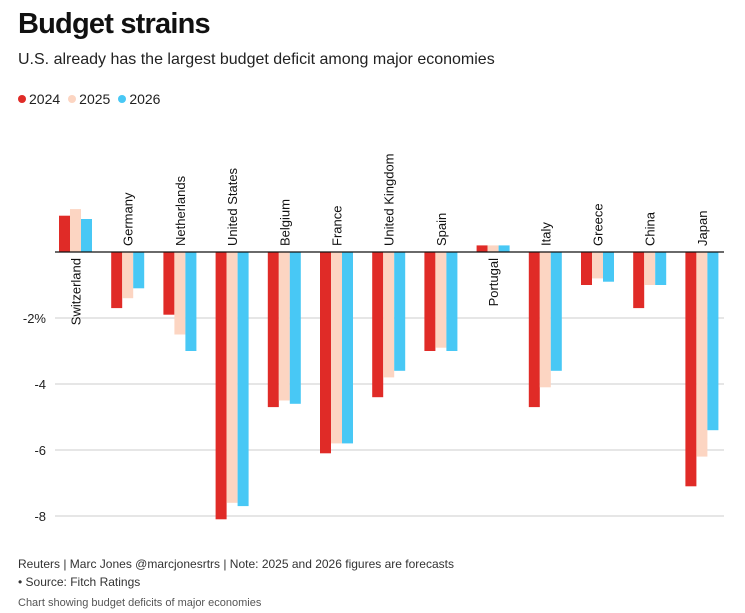 The image size is (745, 613). I want to click on footer-source: • Source: Fitch Ratings, so click(79, 582).